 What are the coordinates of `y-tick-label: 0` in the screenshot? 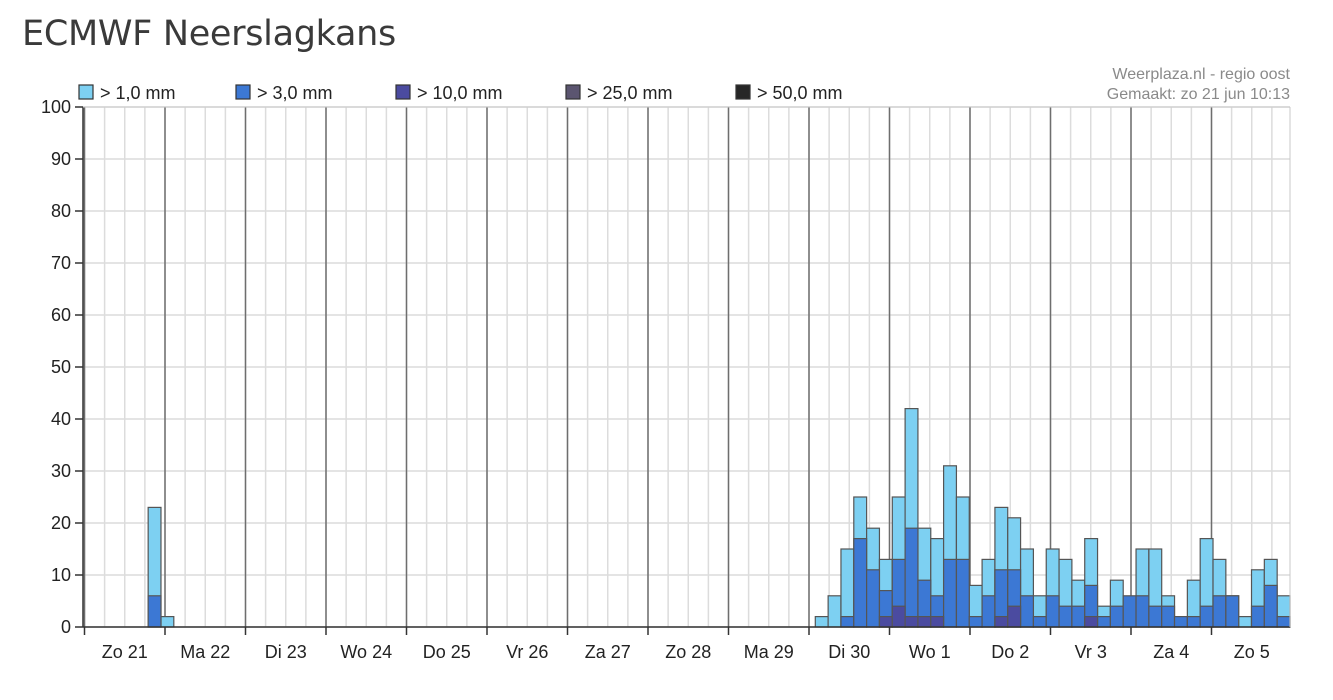 It's located at (66, 627).